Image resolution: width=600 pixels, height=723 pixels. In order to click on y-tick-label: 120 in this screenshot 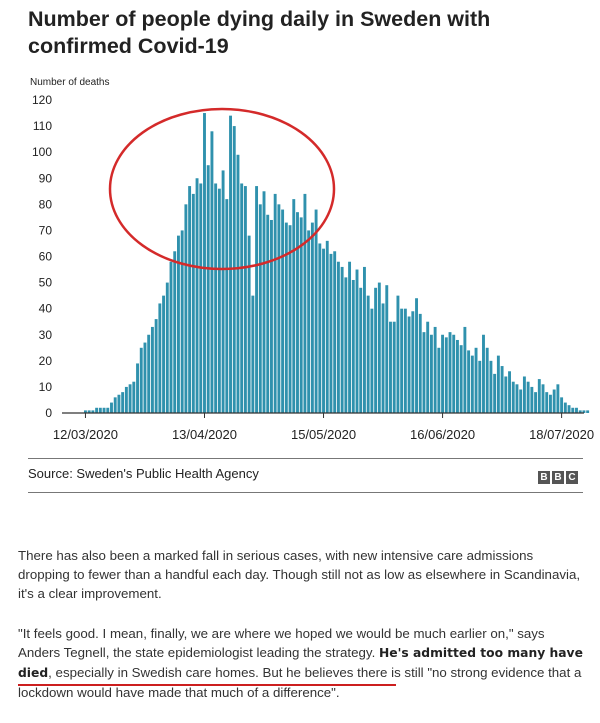, I will do `click(42, 100)`.